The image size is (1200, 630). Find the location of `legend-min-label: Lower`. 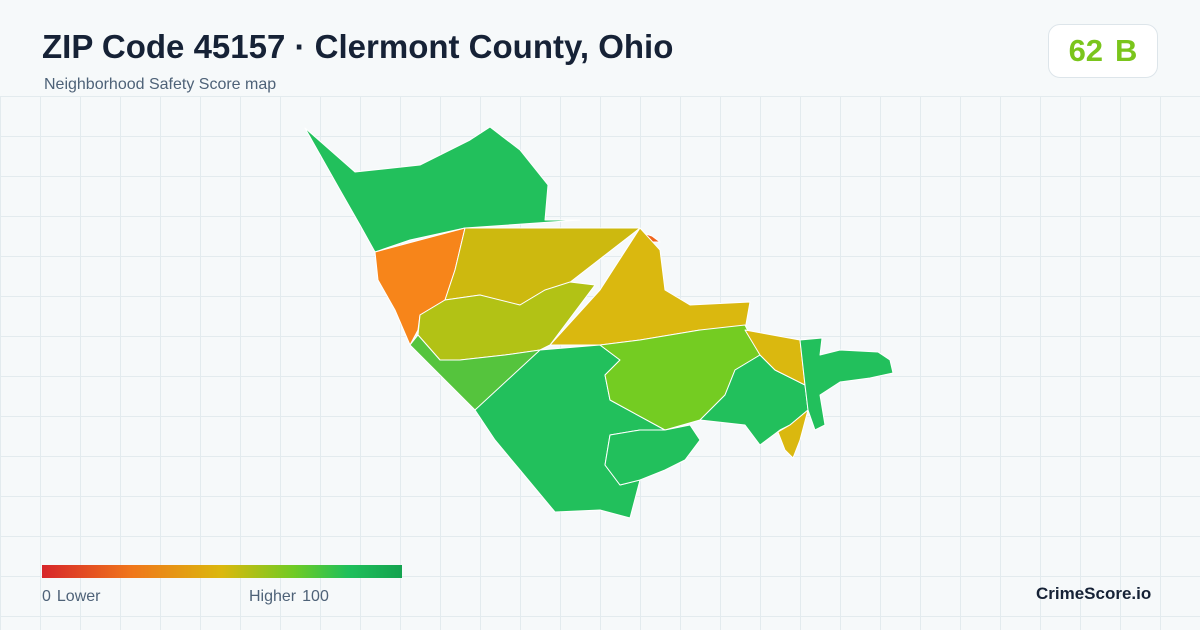

legend-min-label: Lower is located at coordinates (78, 596).